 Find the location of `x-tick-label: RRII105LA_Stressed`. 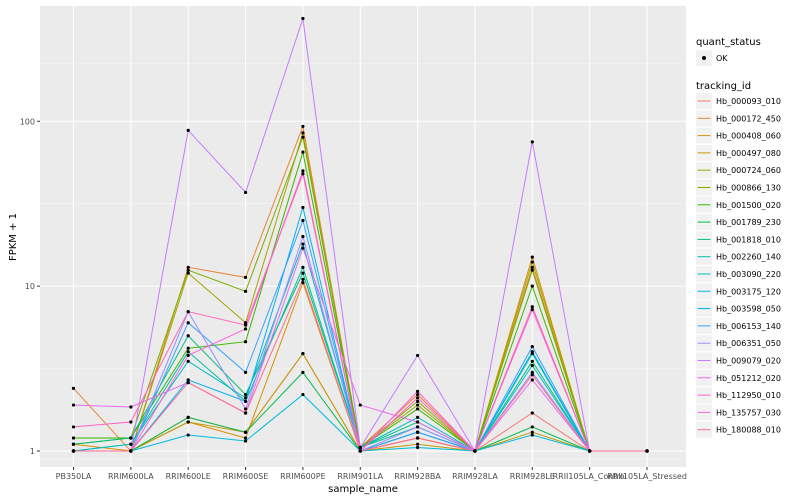

x-tick-label: RRII105LA_Stressed is located at coordinates (647, 476).